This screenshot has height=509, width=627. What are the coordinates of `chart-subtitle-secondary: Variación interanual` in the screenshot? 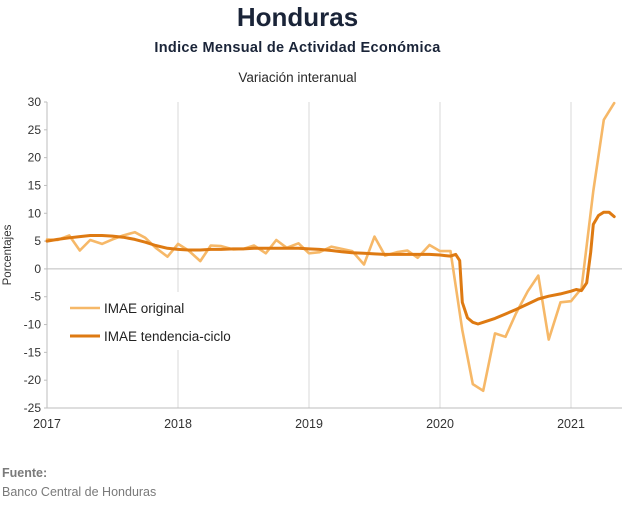 It's located at (297, 77).